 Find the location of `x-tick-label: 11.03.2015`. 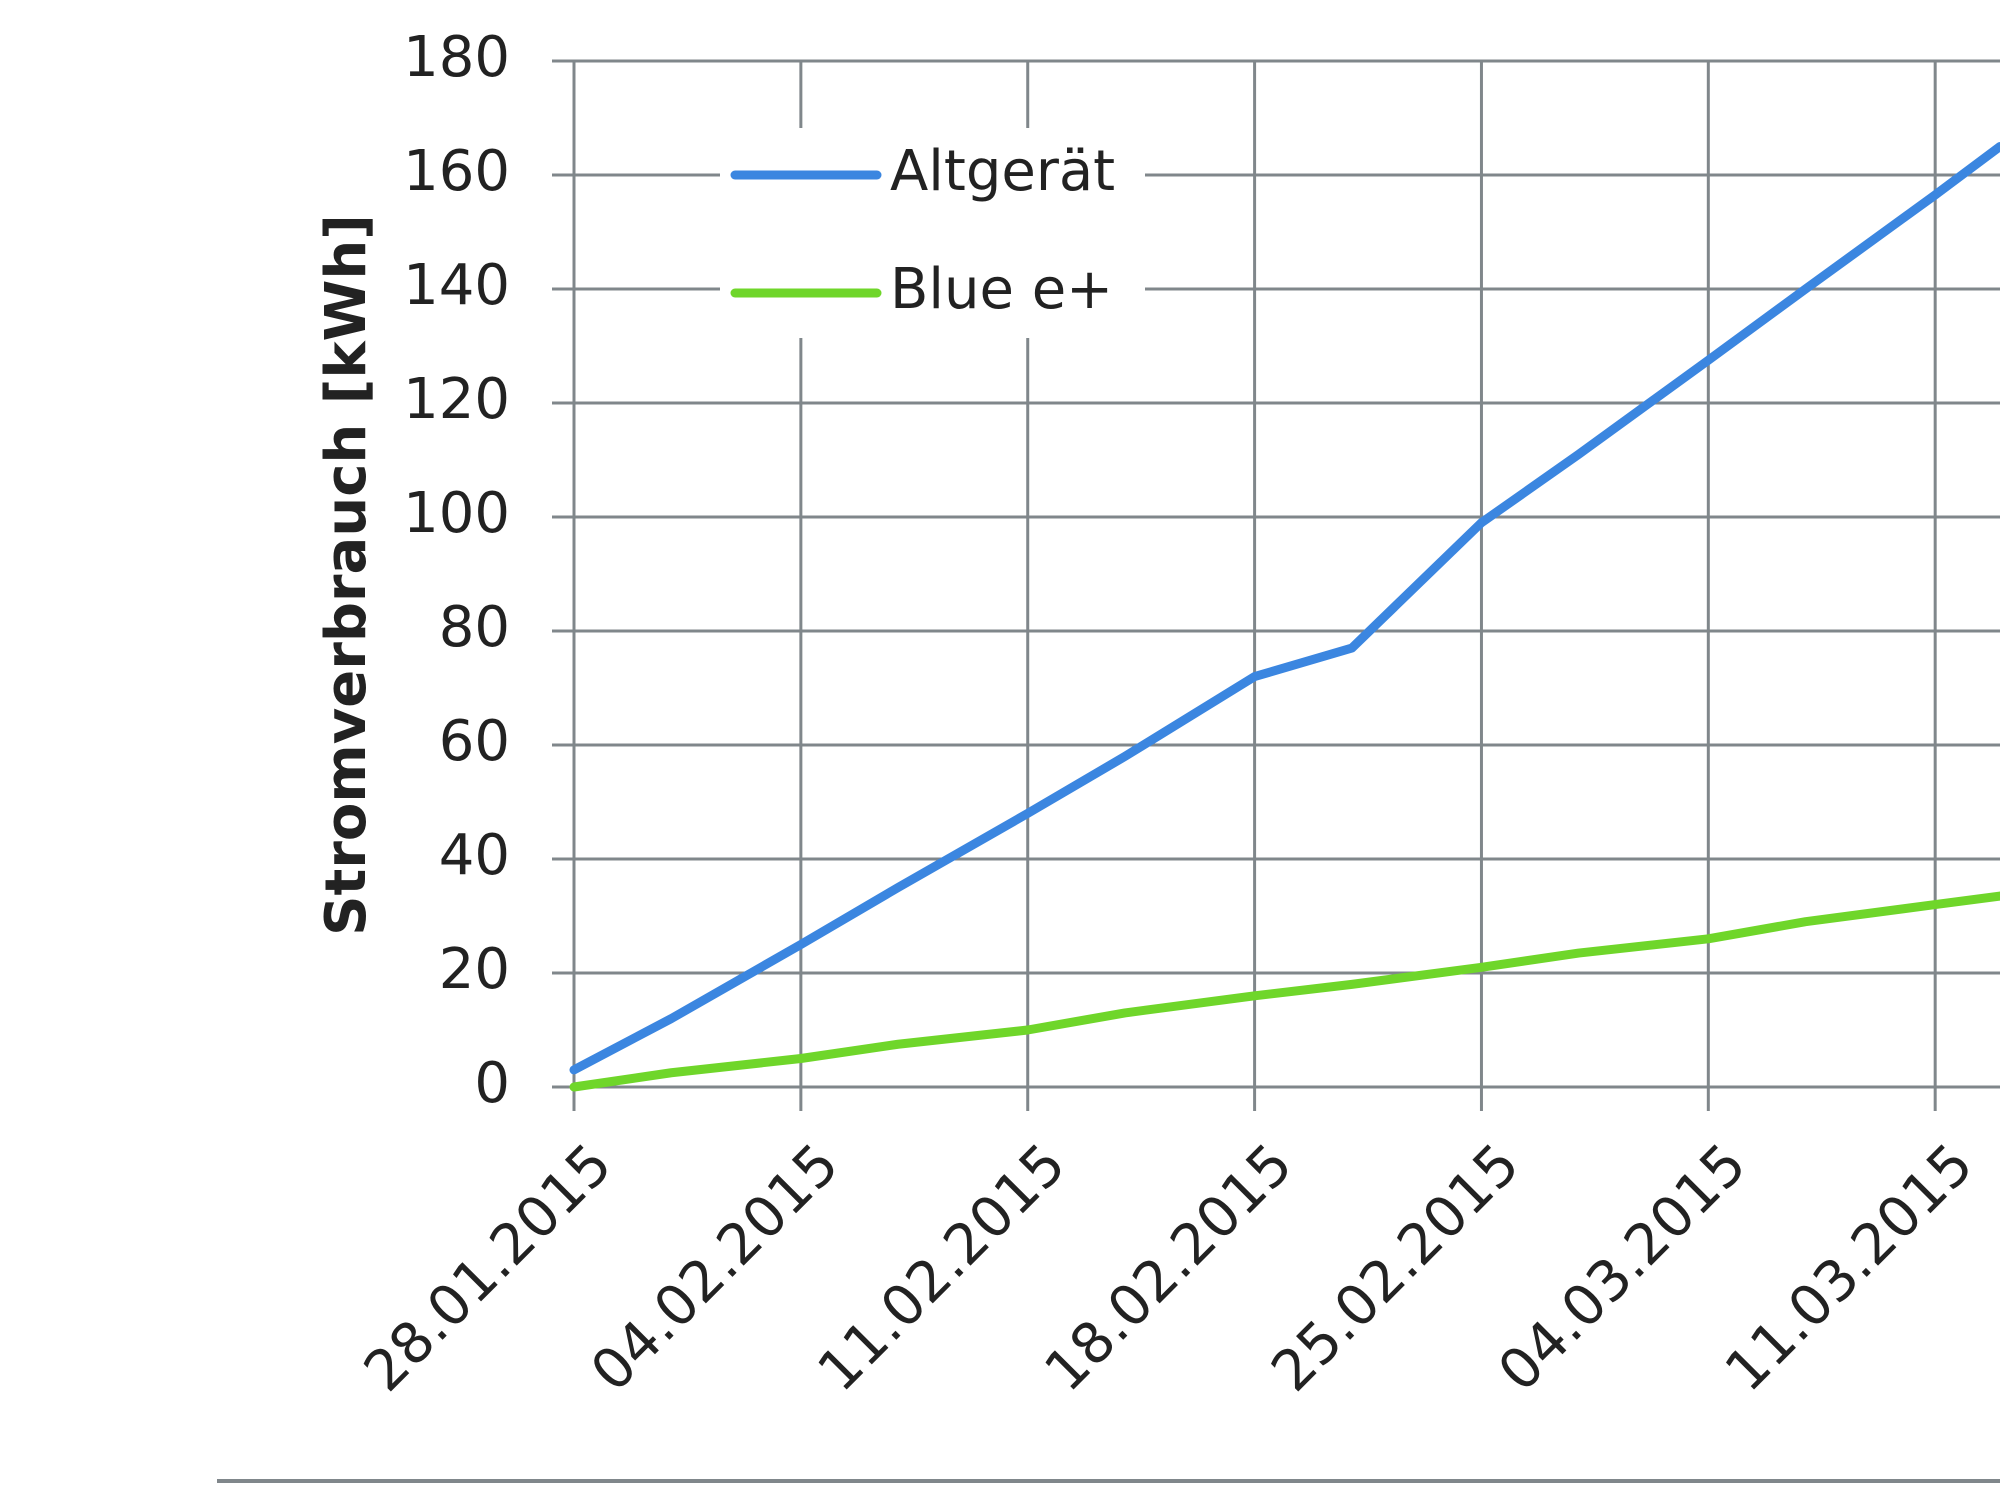

x-tick-label: 11.03.2015 is located at coordinates (1849, 1268).